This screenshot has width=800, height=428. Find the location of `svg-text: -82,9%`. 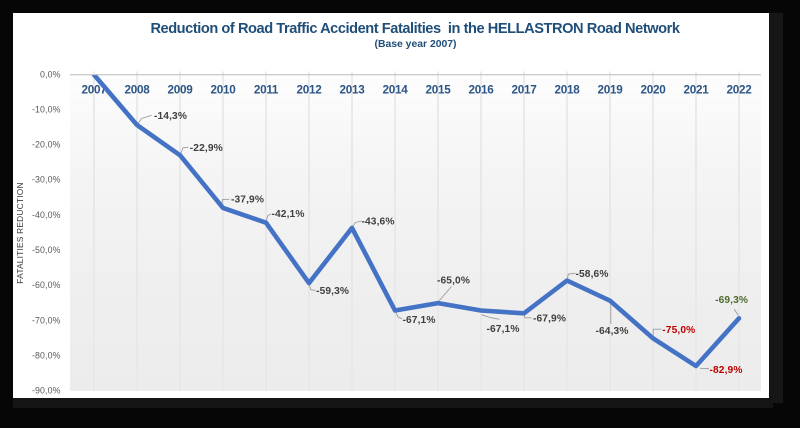

svg-text: -82,9% is located at coordinates (726, 370).